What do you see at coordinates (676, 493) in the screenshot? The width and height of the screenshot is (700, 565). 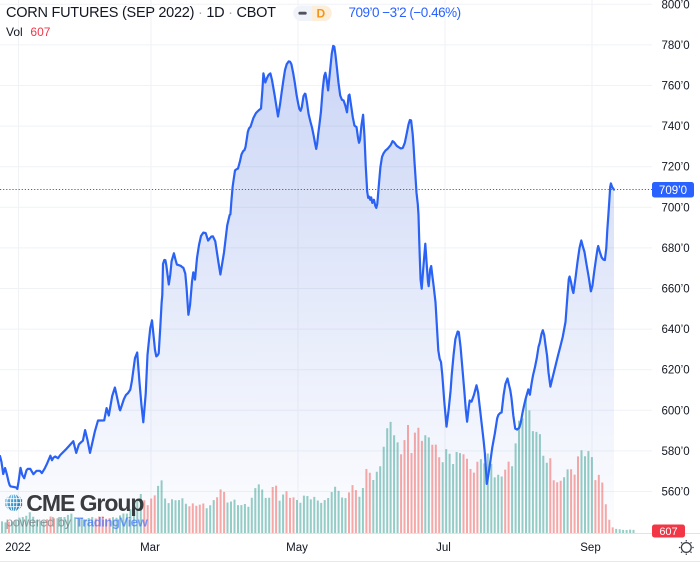 I see `svg-text: 560’0` at bounding box center [676, 493].